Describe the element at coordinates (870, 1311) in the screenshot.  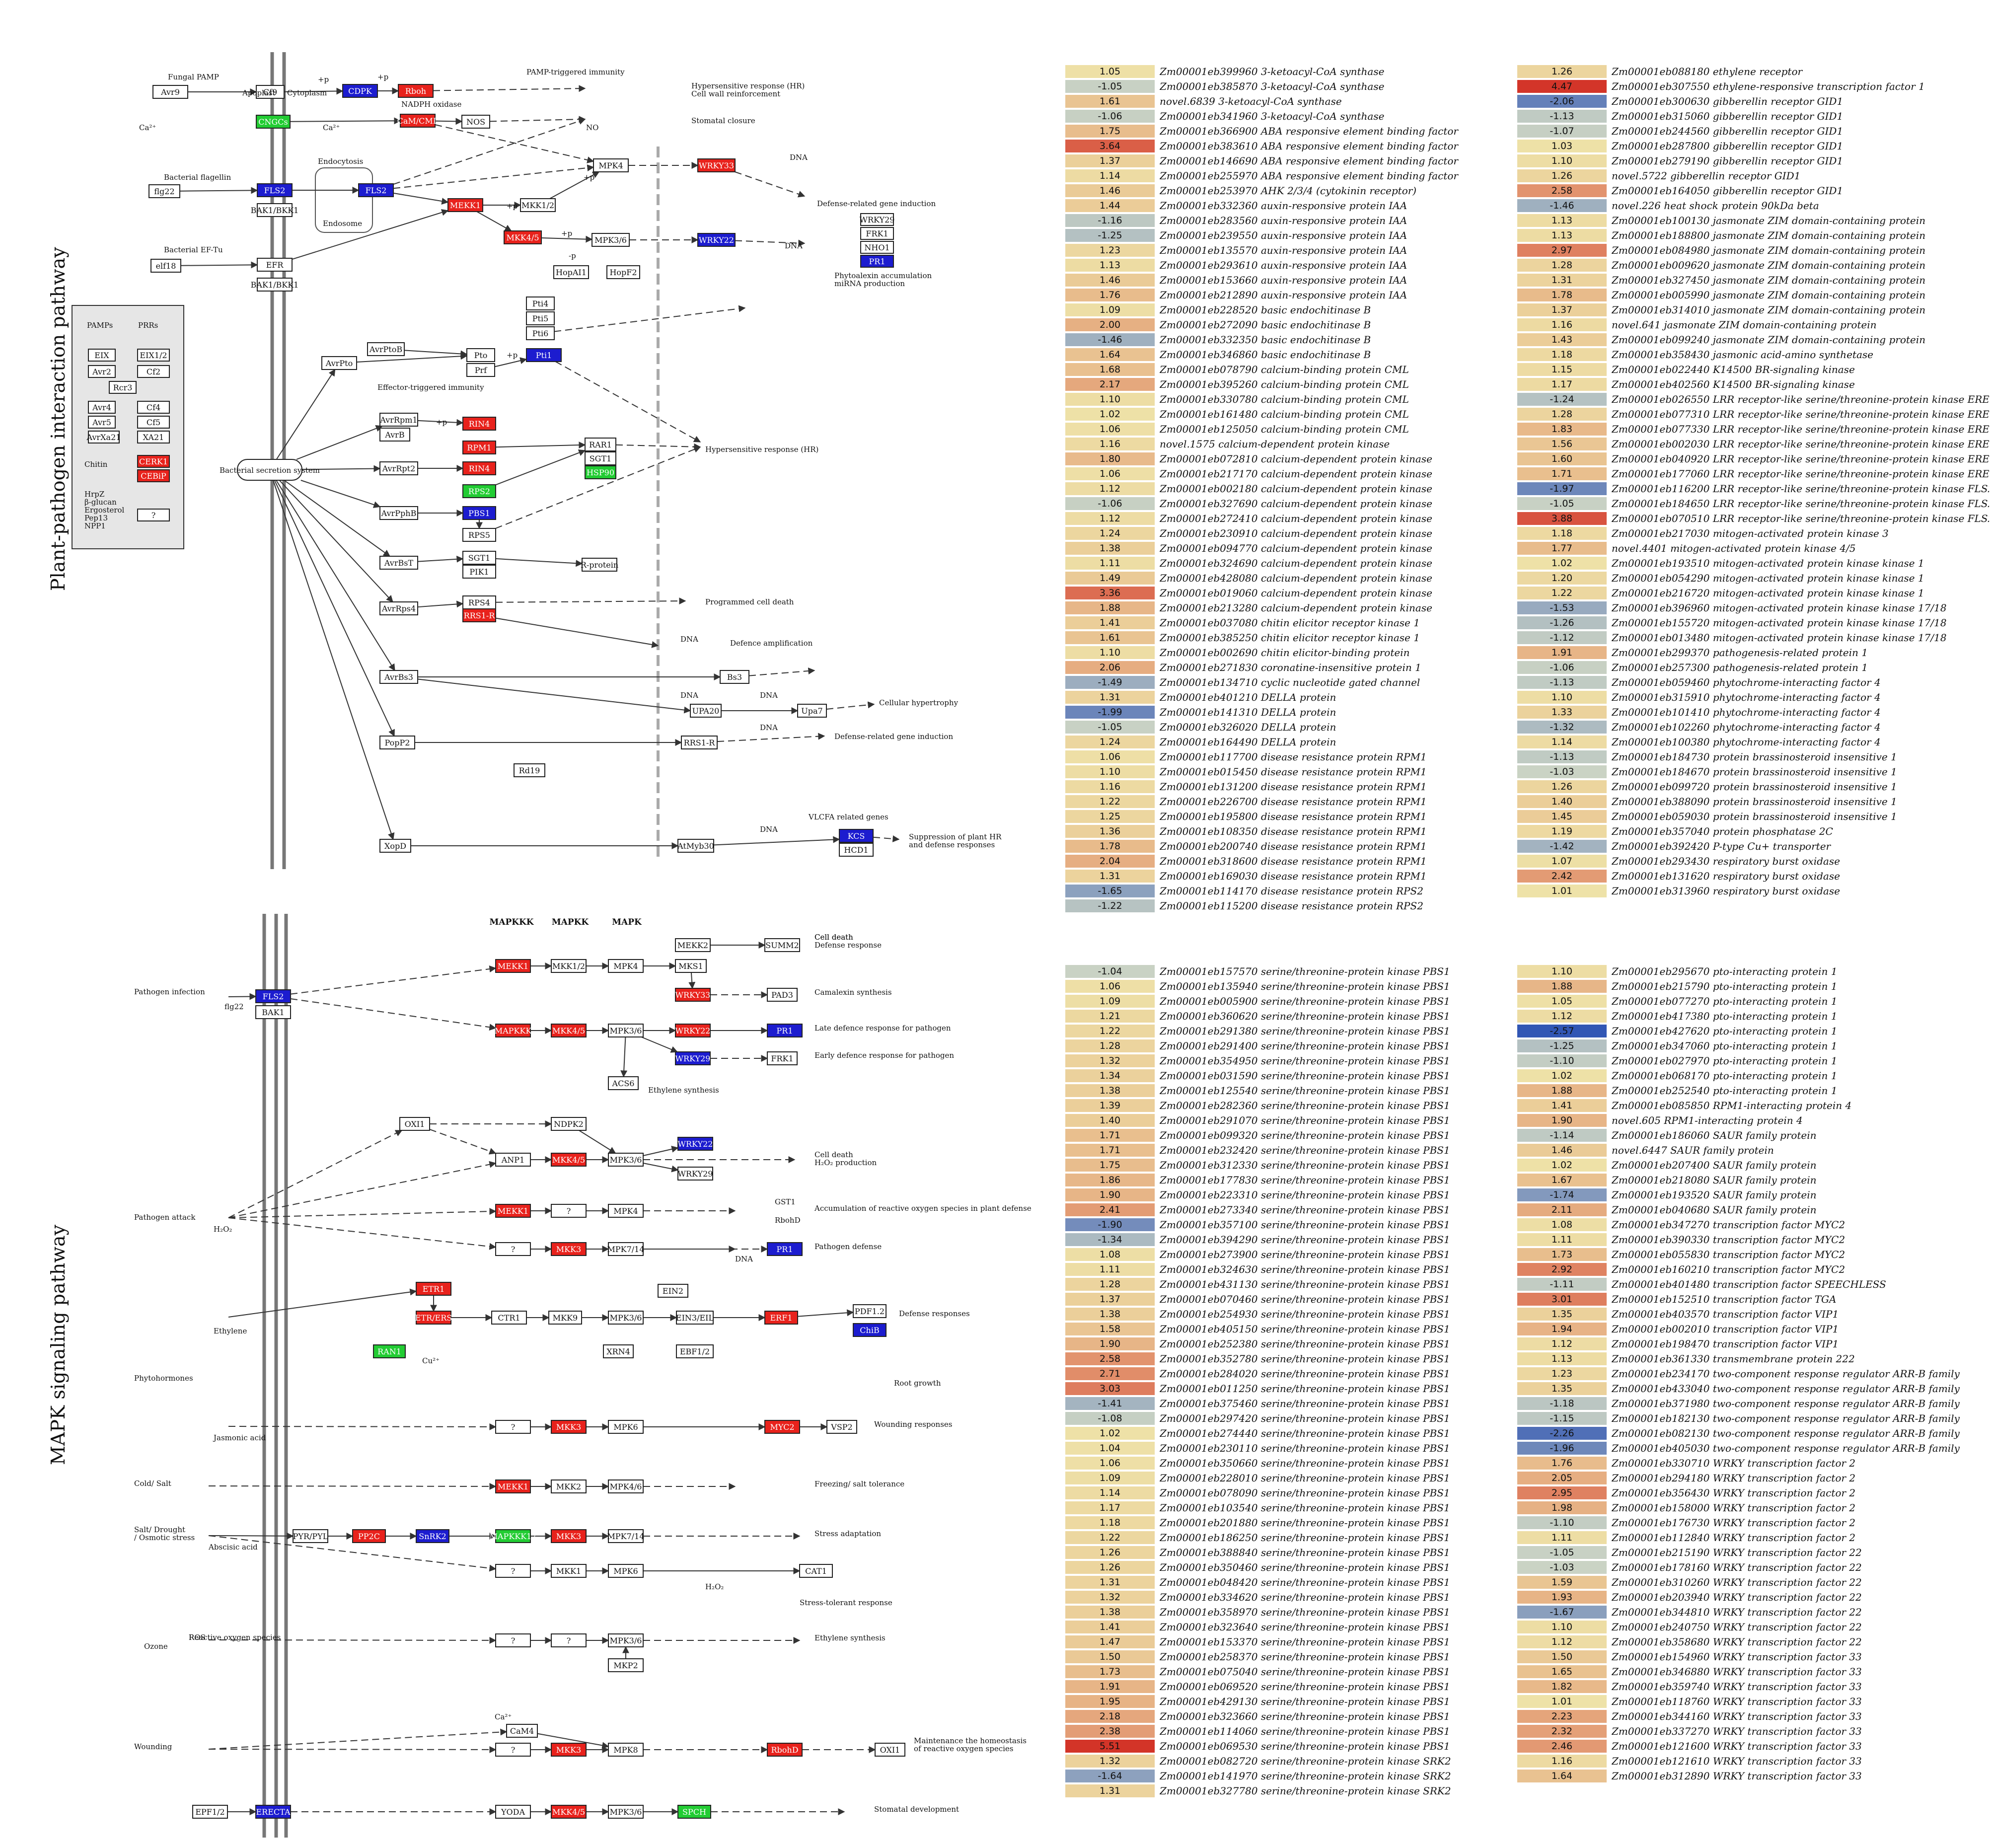
I see `mapk-node-m_pdf12: PDF1.2` at that location.